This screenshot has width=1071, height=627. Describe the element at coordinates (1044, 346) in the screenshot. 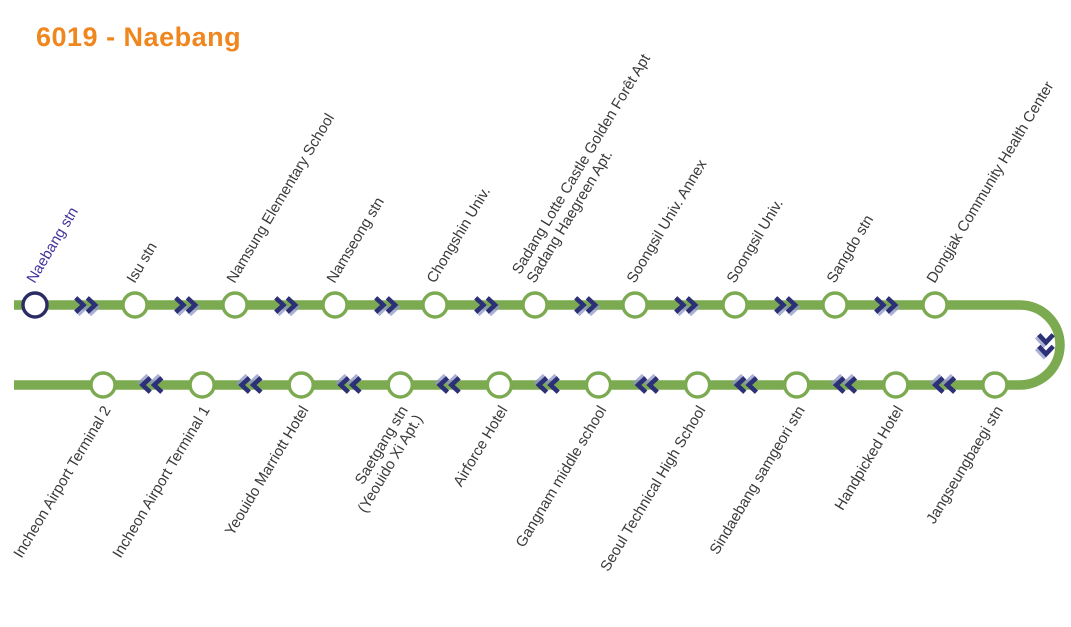

I see `chevrons-down-icon` at that location.